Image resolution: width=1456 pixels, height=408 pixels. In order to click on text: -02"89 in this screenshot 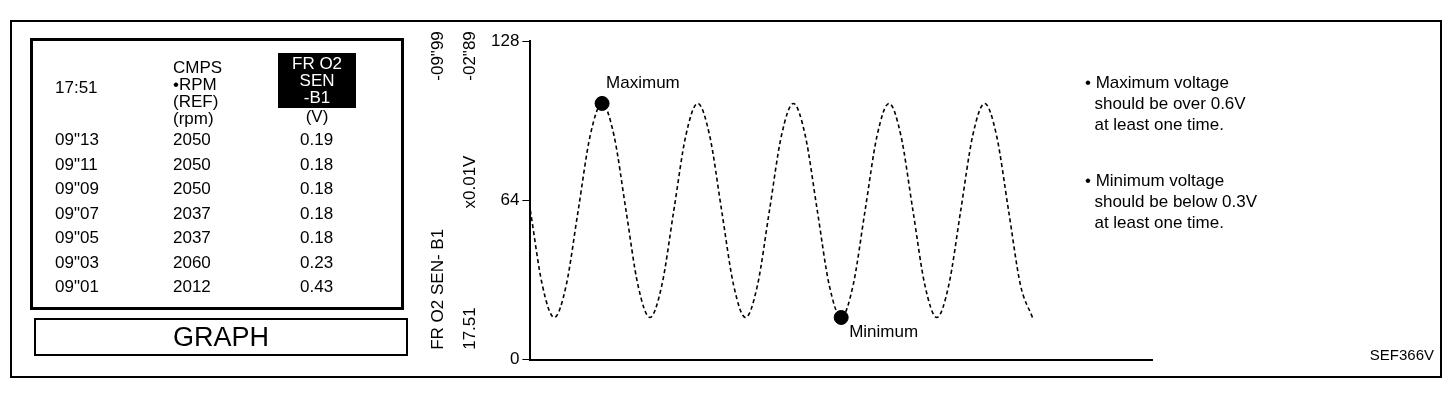, I will do `click(469, 56)`.